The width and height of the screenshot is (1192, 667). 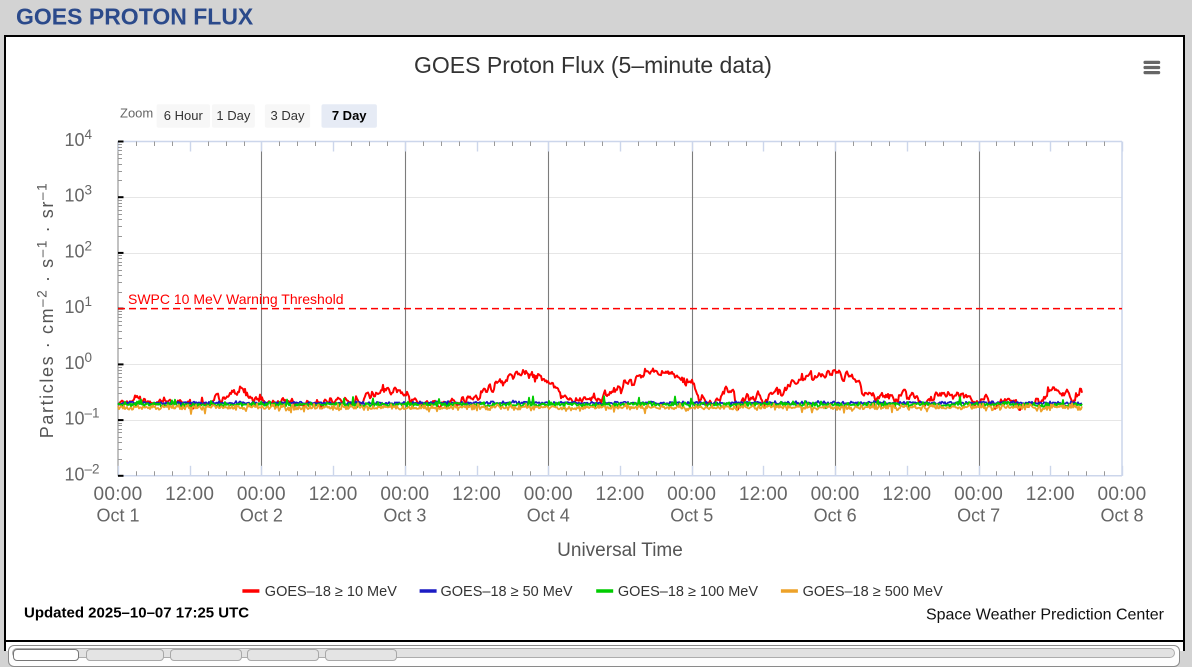 What do you see at coordinates (135, 17) in the screenshot?
I see `svg-text: GOES PROTON FLUX` at bounding box center [135, 17].